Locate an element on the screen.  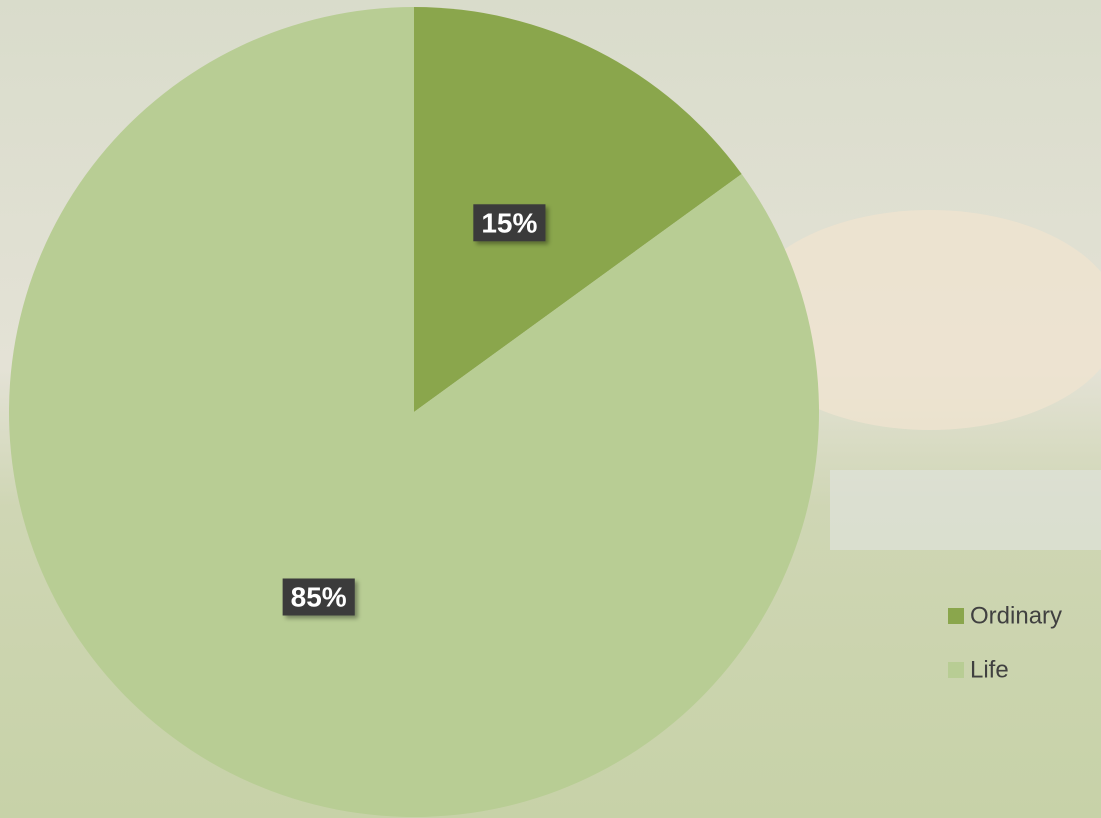
data-label: 15% is located at coordinates (509, 223).